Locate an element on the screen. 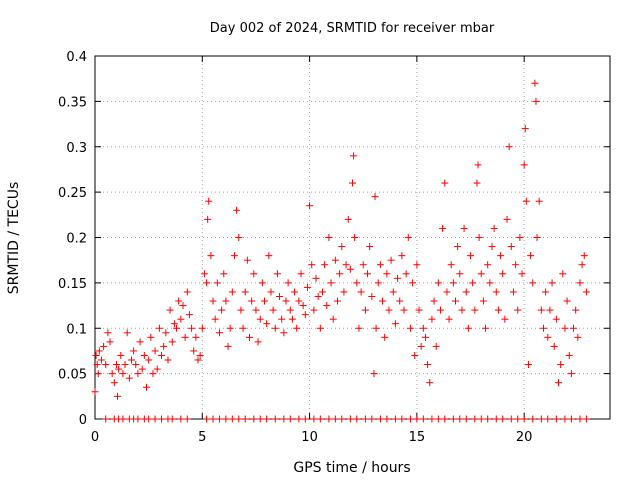 The width and height of the screenshot is (640, 480). x-tick-label: 0 is located at coordinates (95, 437).